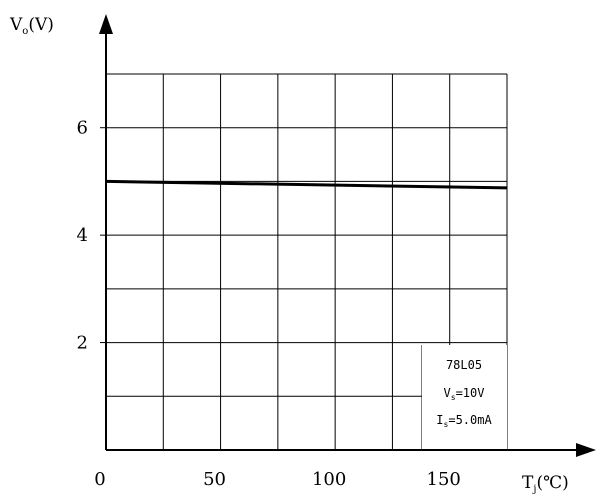 The image size is (600, 503). I want to click on annotation-background, so click(464, 397).